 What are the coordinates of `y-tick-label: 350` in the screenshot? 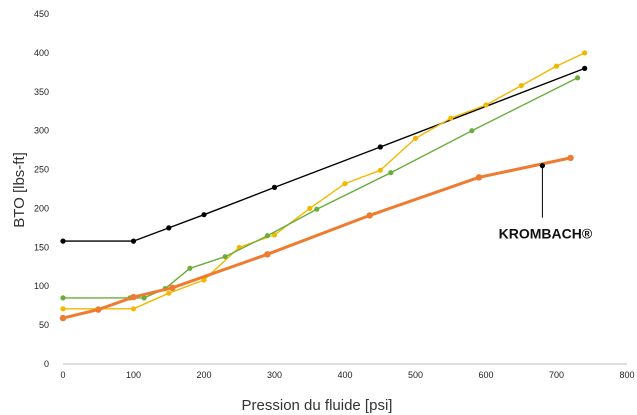 It's located at (41, 92).